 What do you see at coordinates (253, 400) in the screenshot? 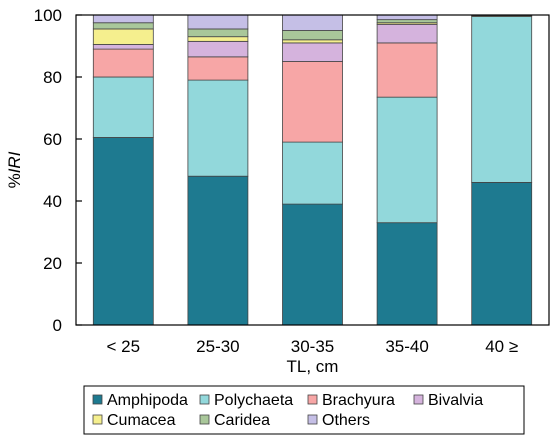
I see `legend-label-polychaeta: Polychaeta` at bounding box center [253, 400].